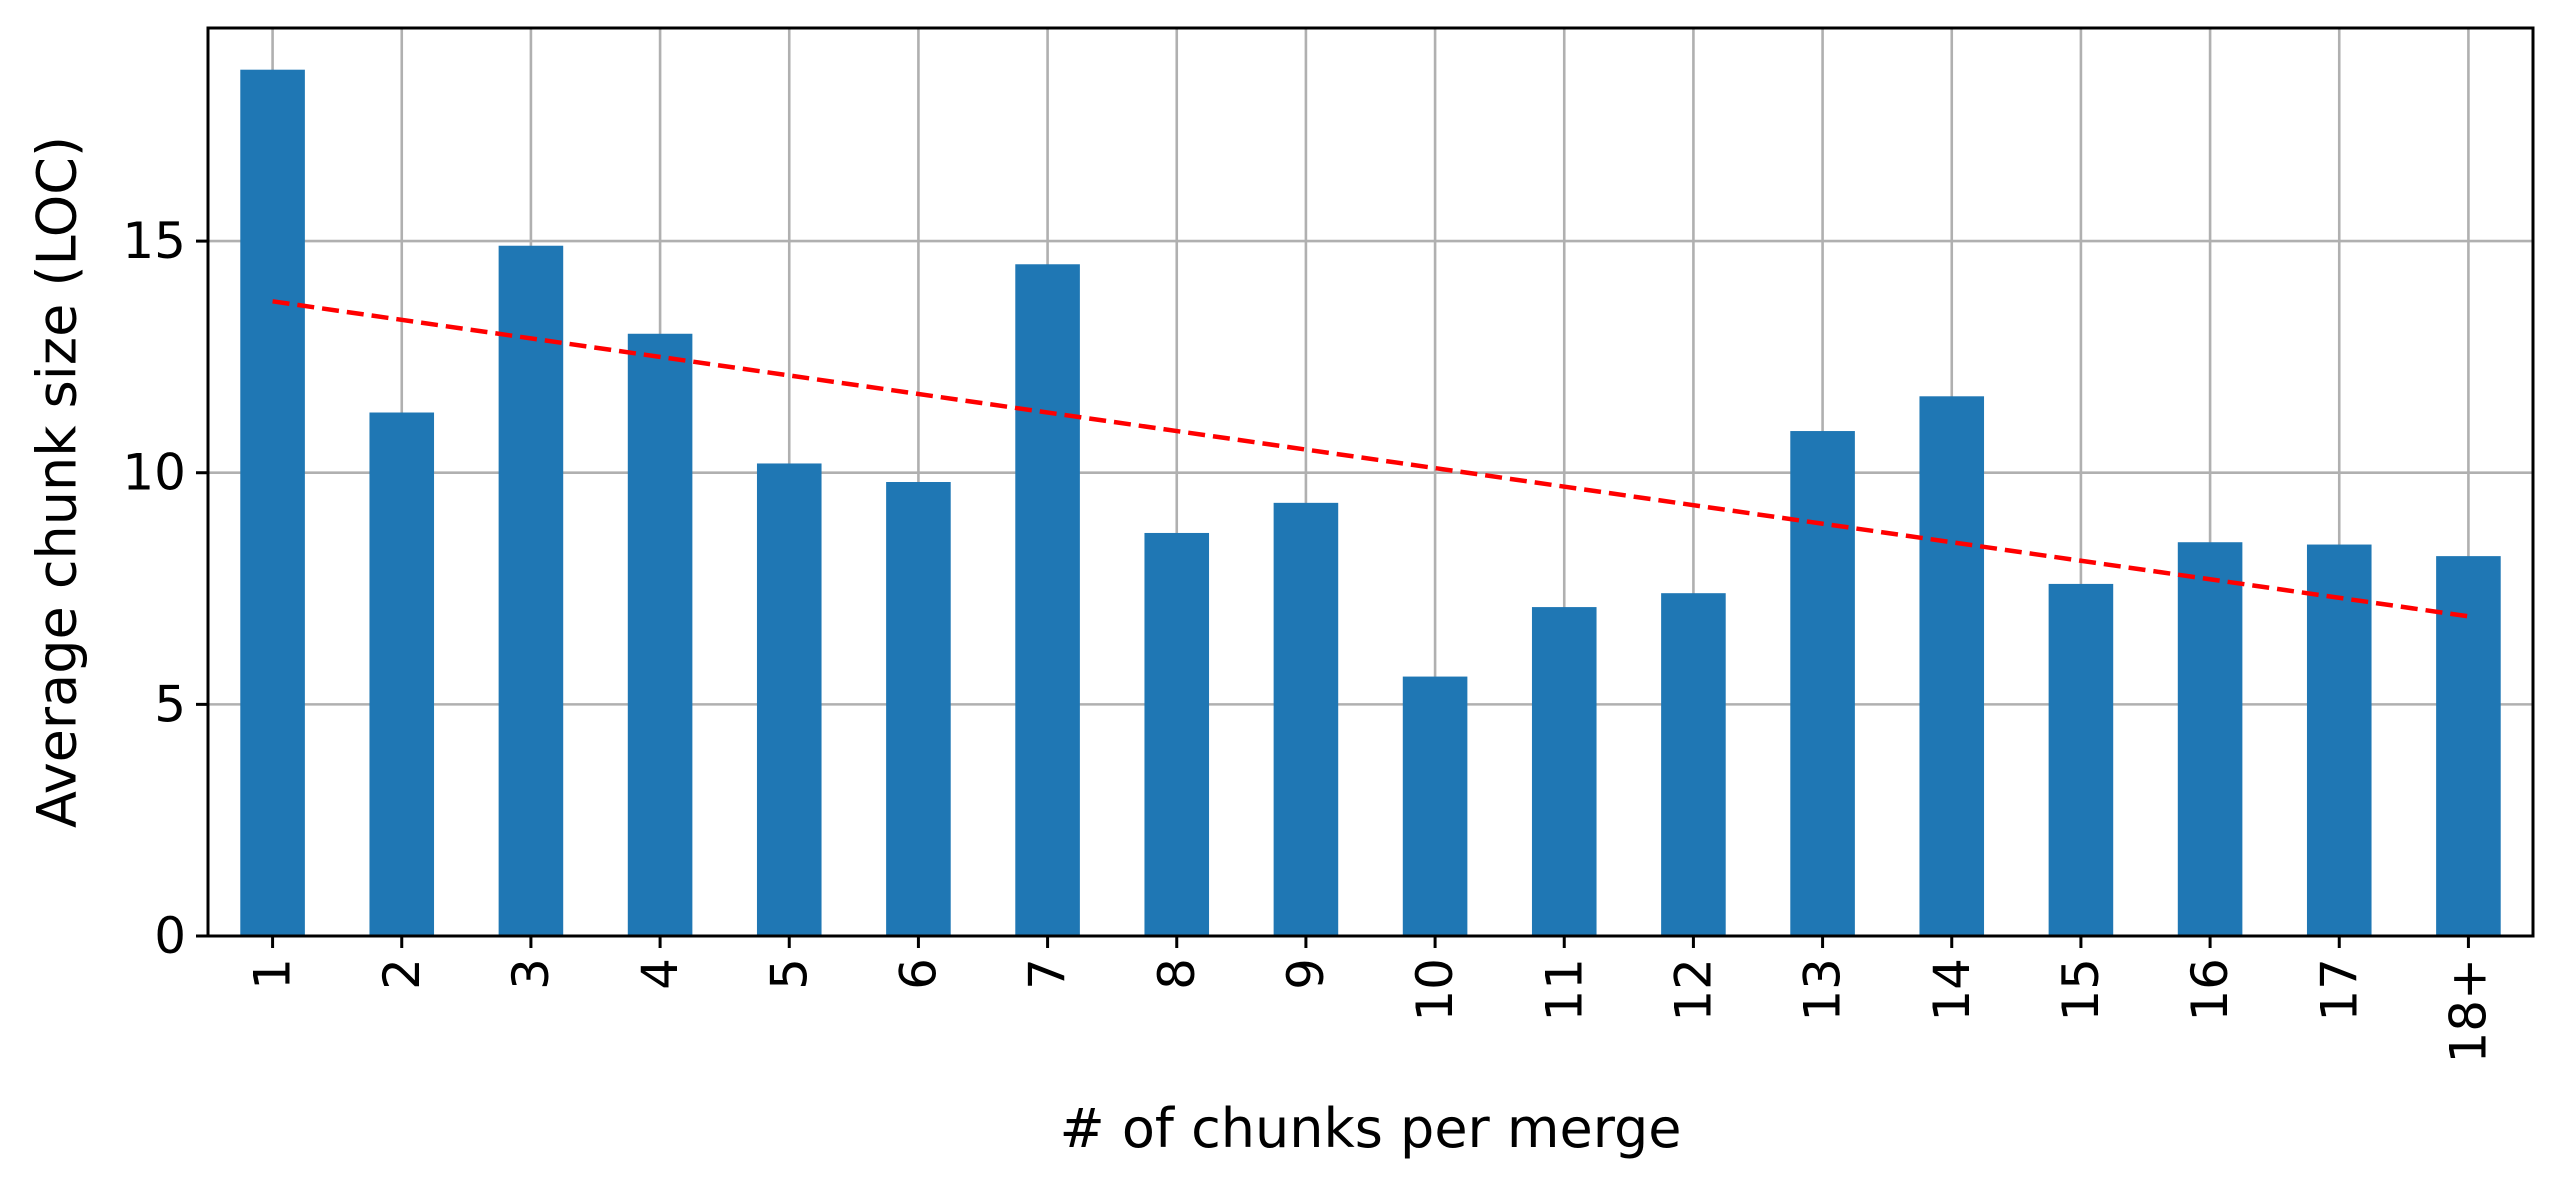  I want to click on x-tick-label: 15, so click(2081, 990).